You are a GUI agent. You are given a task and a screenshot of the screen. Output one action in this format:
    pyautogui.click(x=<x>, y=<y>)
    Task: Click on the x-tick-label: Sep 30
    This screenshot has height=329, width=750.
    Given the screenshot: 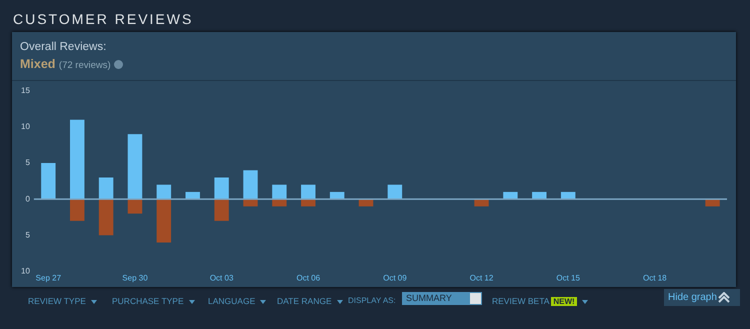 What is the action you would take?
    pyautogui.click(x=135, y=277)
    